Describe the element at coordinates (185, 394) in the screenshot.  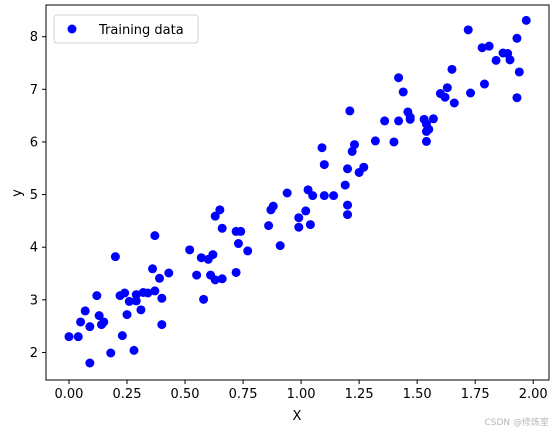
I see `x-tick-label: 0.50` at that location.